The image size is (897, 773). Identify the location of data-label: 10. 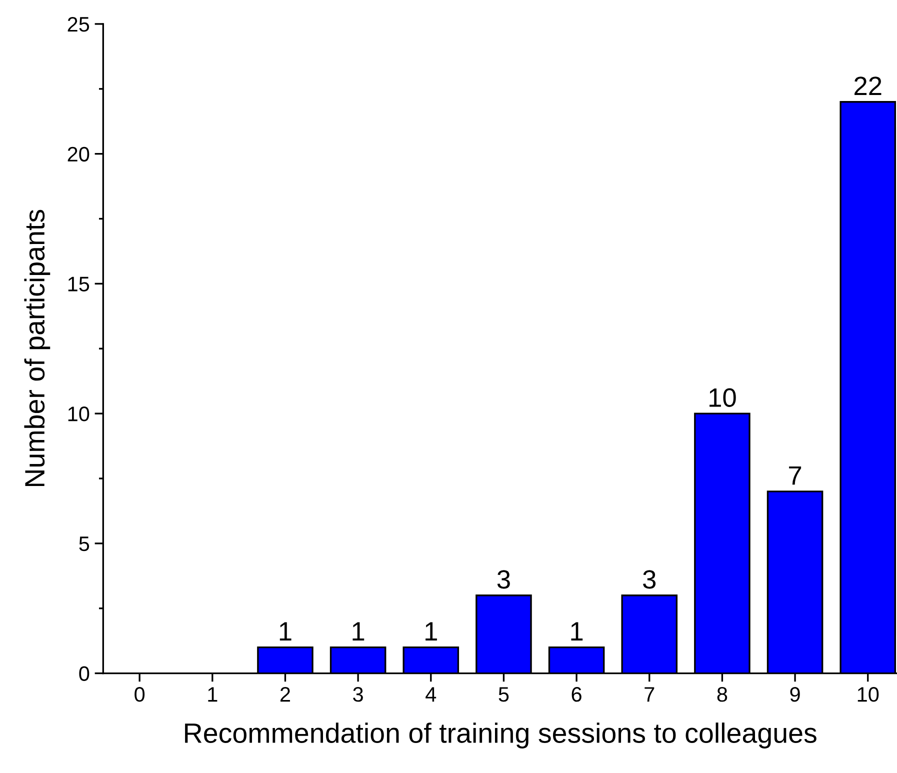
(723, 397).